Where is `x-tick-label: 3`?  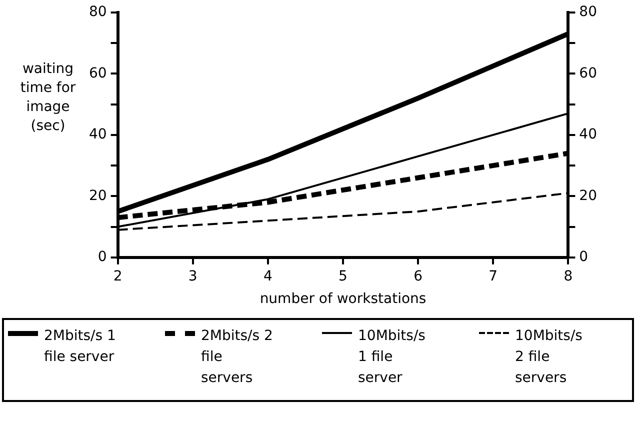 x-tick-label: 3 is located at coordinates (193, 276).